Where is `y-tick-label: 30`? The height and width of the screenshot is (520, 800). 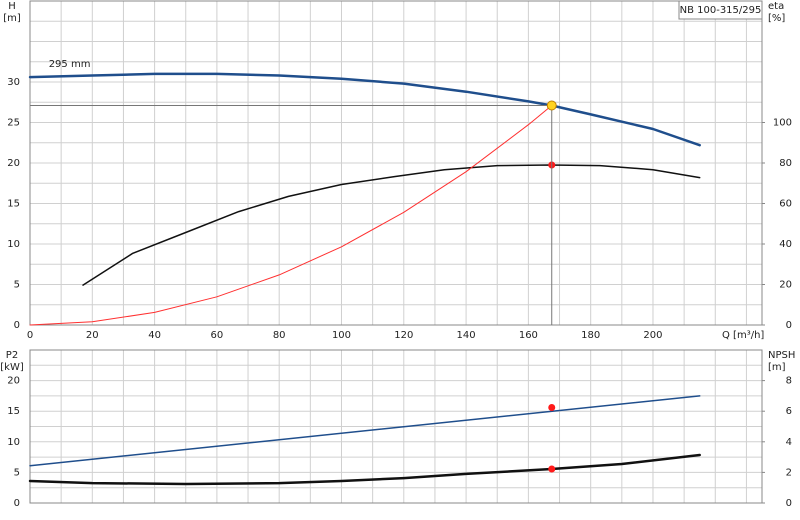 y-tick-label: 30 is located at coordinates (13, 82).